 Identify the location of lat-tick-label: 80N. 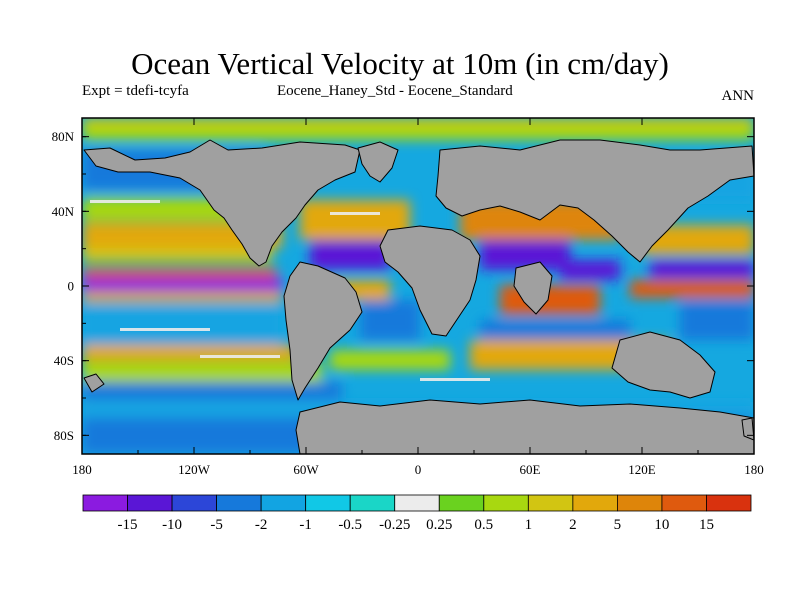
(63, 136).